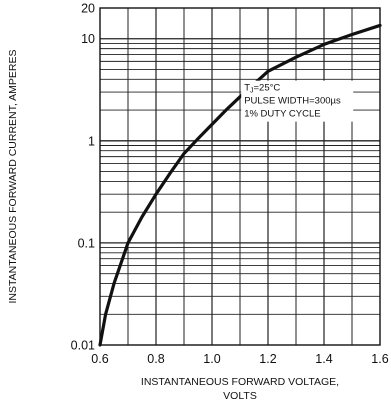 The image size is (391, 408). Describe the element at coordinates (323, 359) in the screenshot. I see `x-tick-label: 1.4` at that location.